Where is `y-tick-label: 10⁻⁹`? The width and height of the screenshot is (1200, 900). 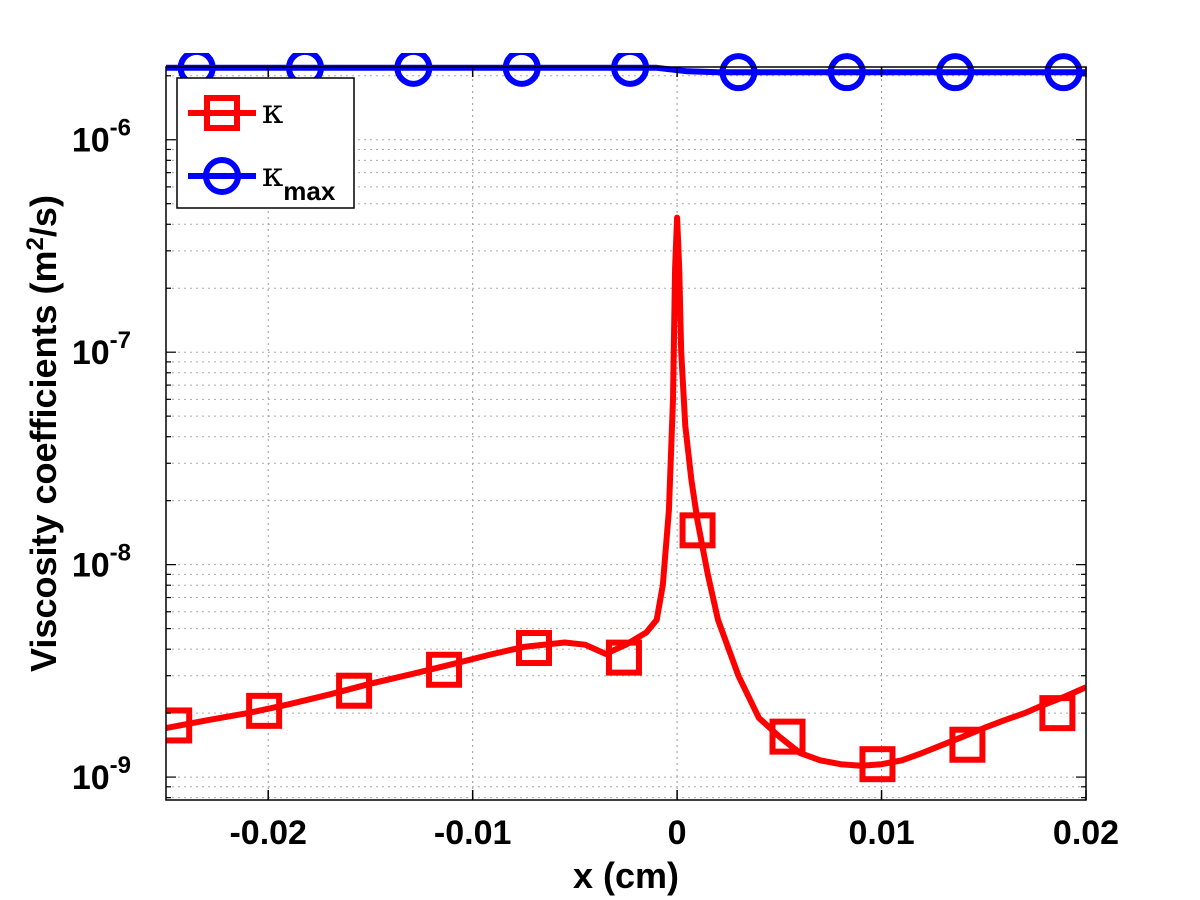 y-tick-label: 10⁻⁹ is located at coordinates (101, 774).